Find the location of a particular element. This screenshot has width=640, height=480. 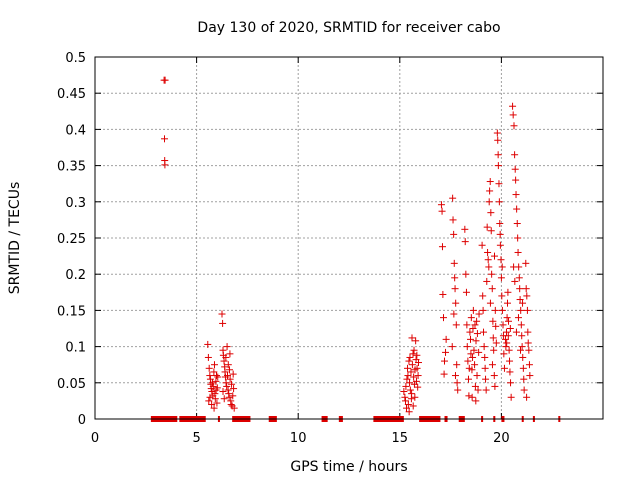

y-tick-label: 0.15 is located at coordinates (71, 311).